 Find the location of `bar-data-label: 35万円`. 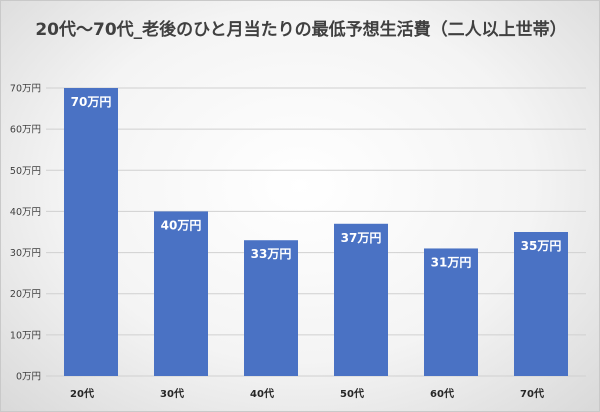

bar-data-label: 35万円 is located at coordinates (541, 246).